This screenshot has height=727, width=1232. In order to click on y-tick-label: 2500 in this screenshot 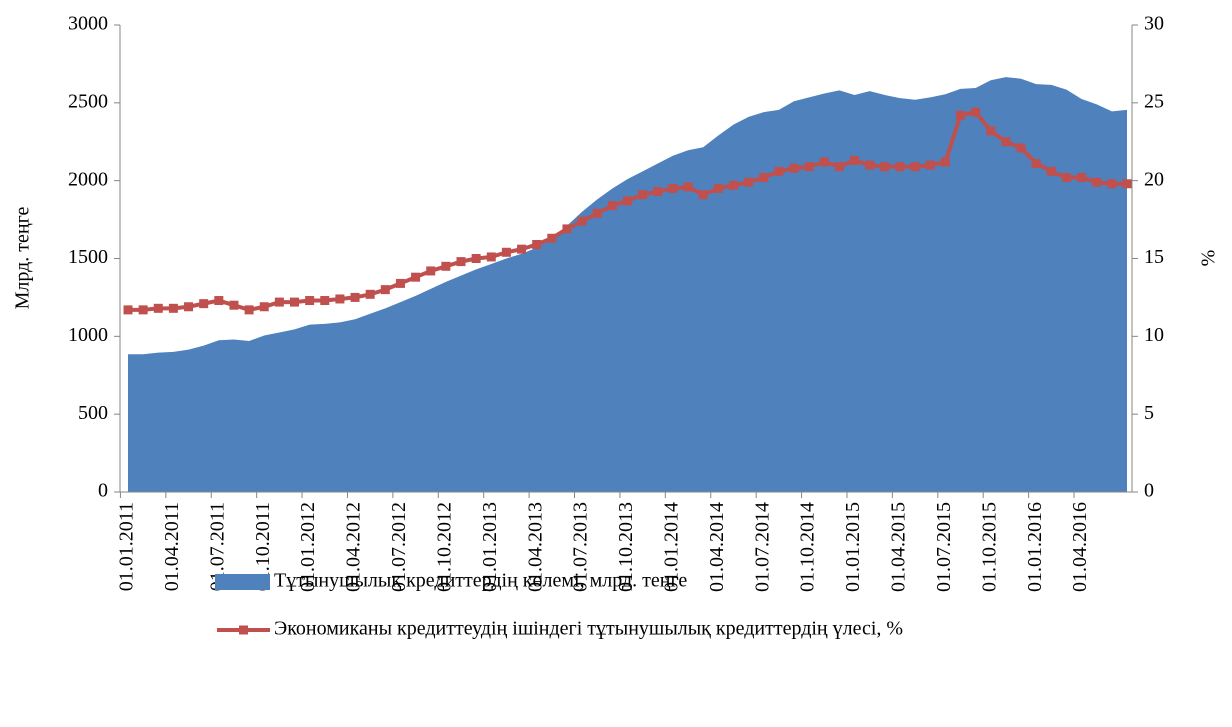, I will do `click(88, 101)`.